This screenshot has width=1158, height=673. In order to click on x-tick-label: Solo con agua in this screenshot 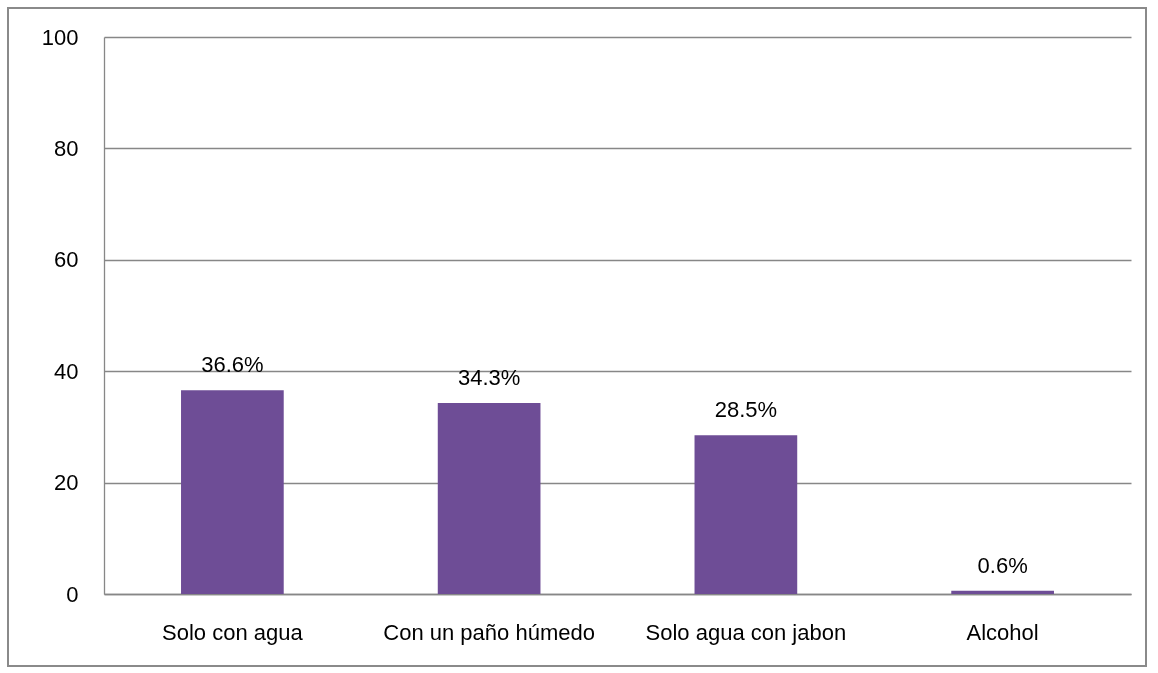, I will do `click(233, 632)`.